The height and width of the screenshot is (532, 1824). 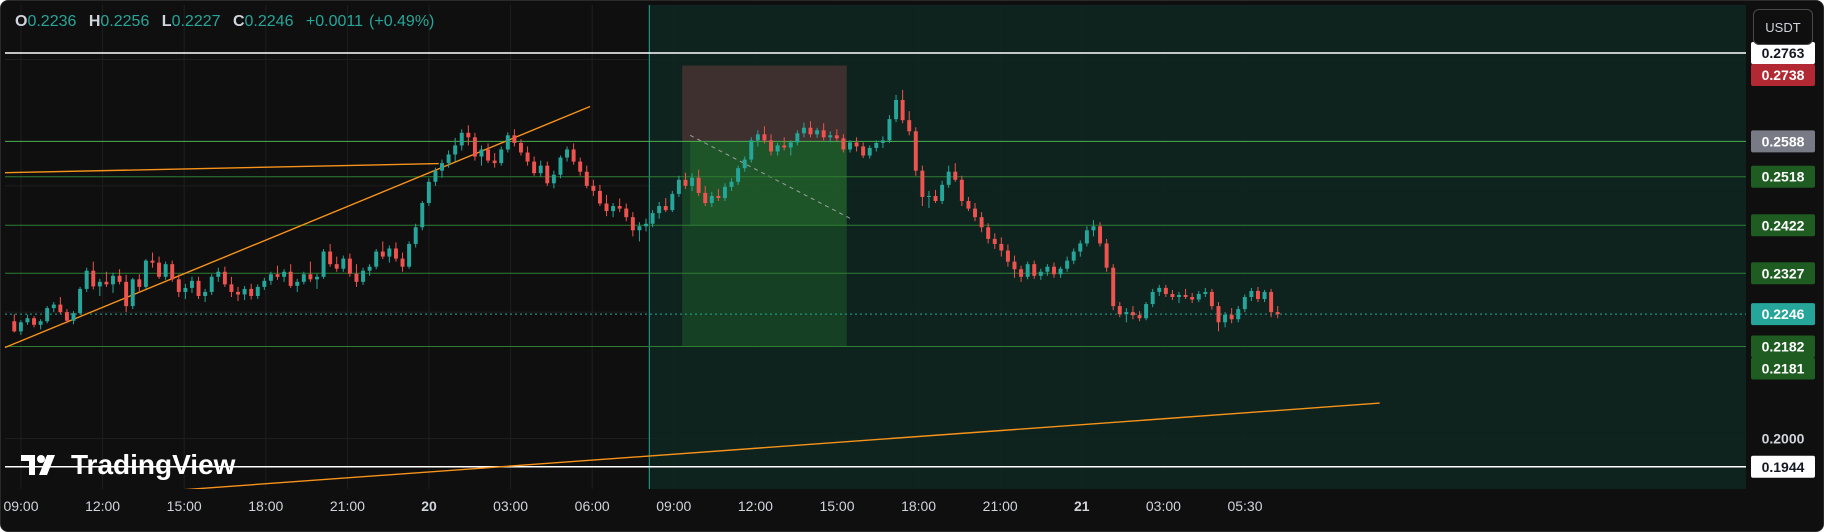 What do you see at coordinates (1244, 506) in the screenshot?
I see `time-tick-label: 05:30` at bounding box center [1244, 506].